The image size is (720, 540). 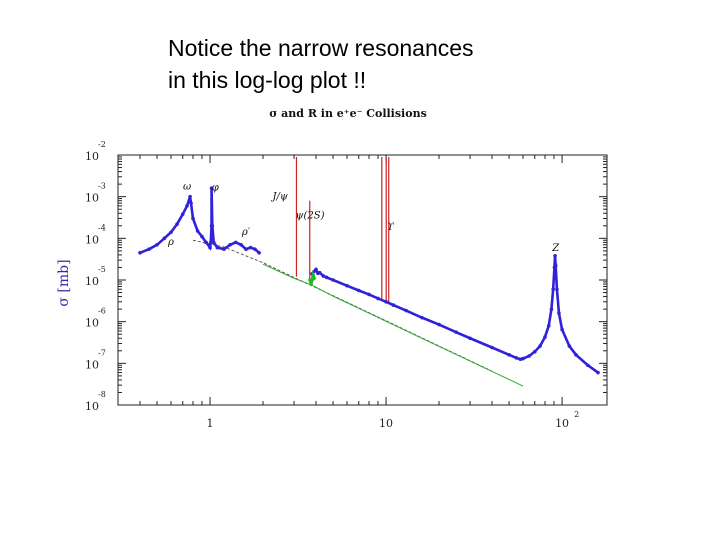 I want to click on y-tick-exponent: -7, so click(x=102, y=352).